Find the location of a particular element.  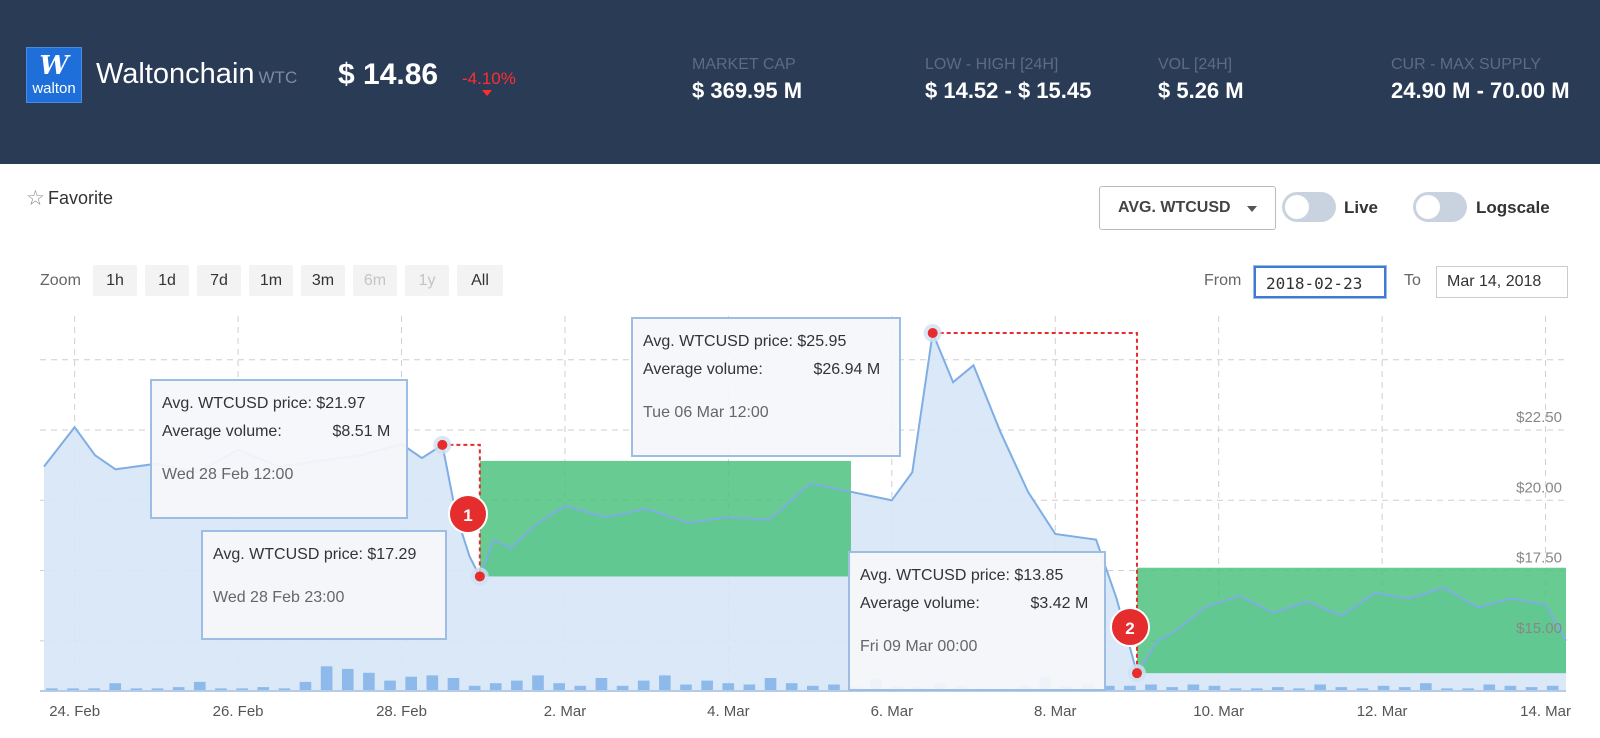

x-tick-label: 26. Feb is located at coordinates (238, 711).